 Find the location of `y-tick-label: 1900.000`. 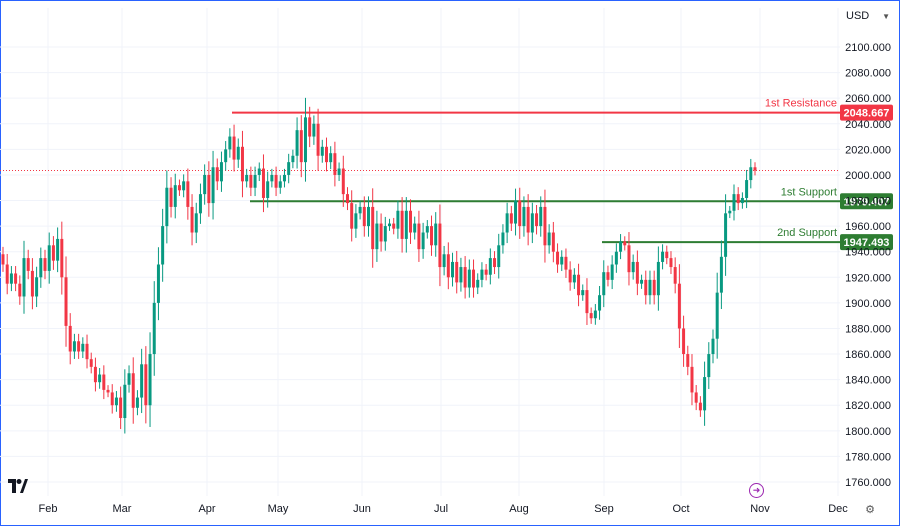

y-tick-label: 1900.000 is located at coordinates (868, 304).